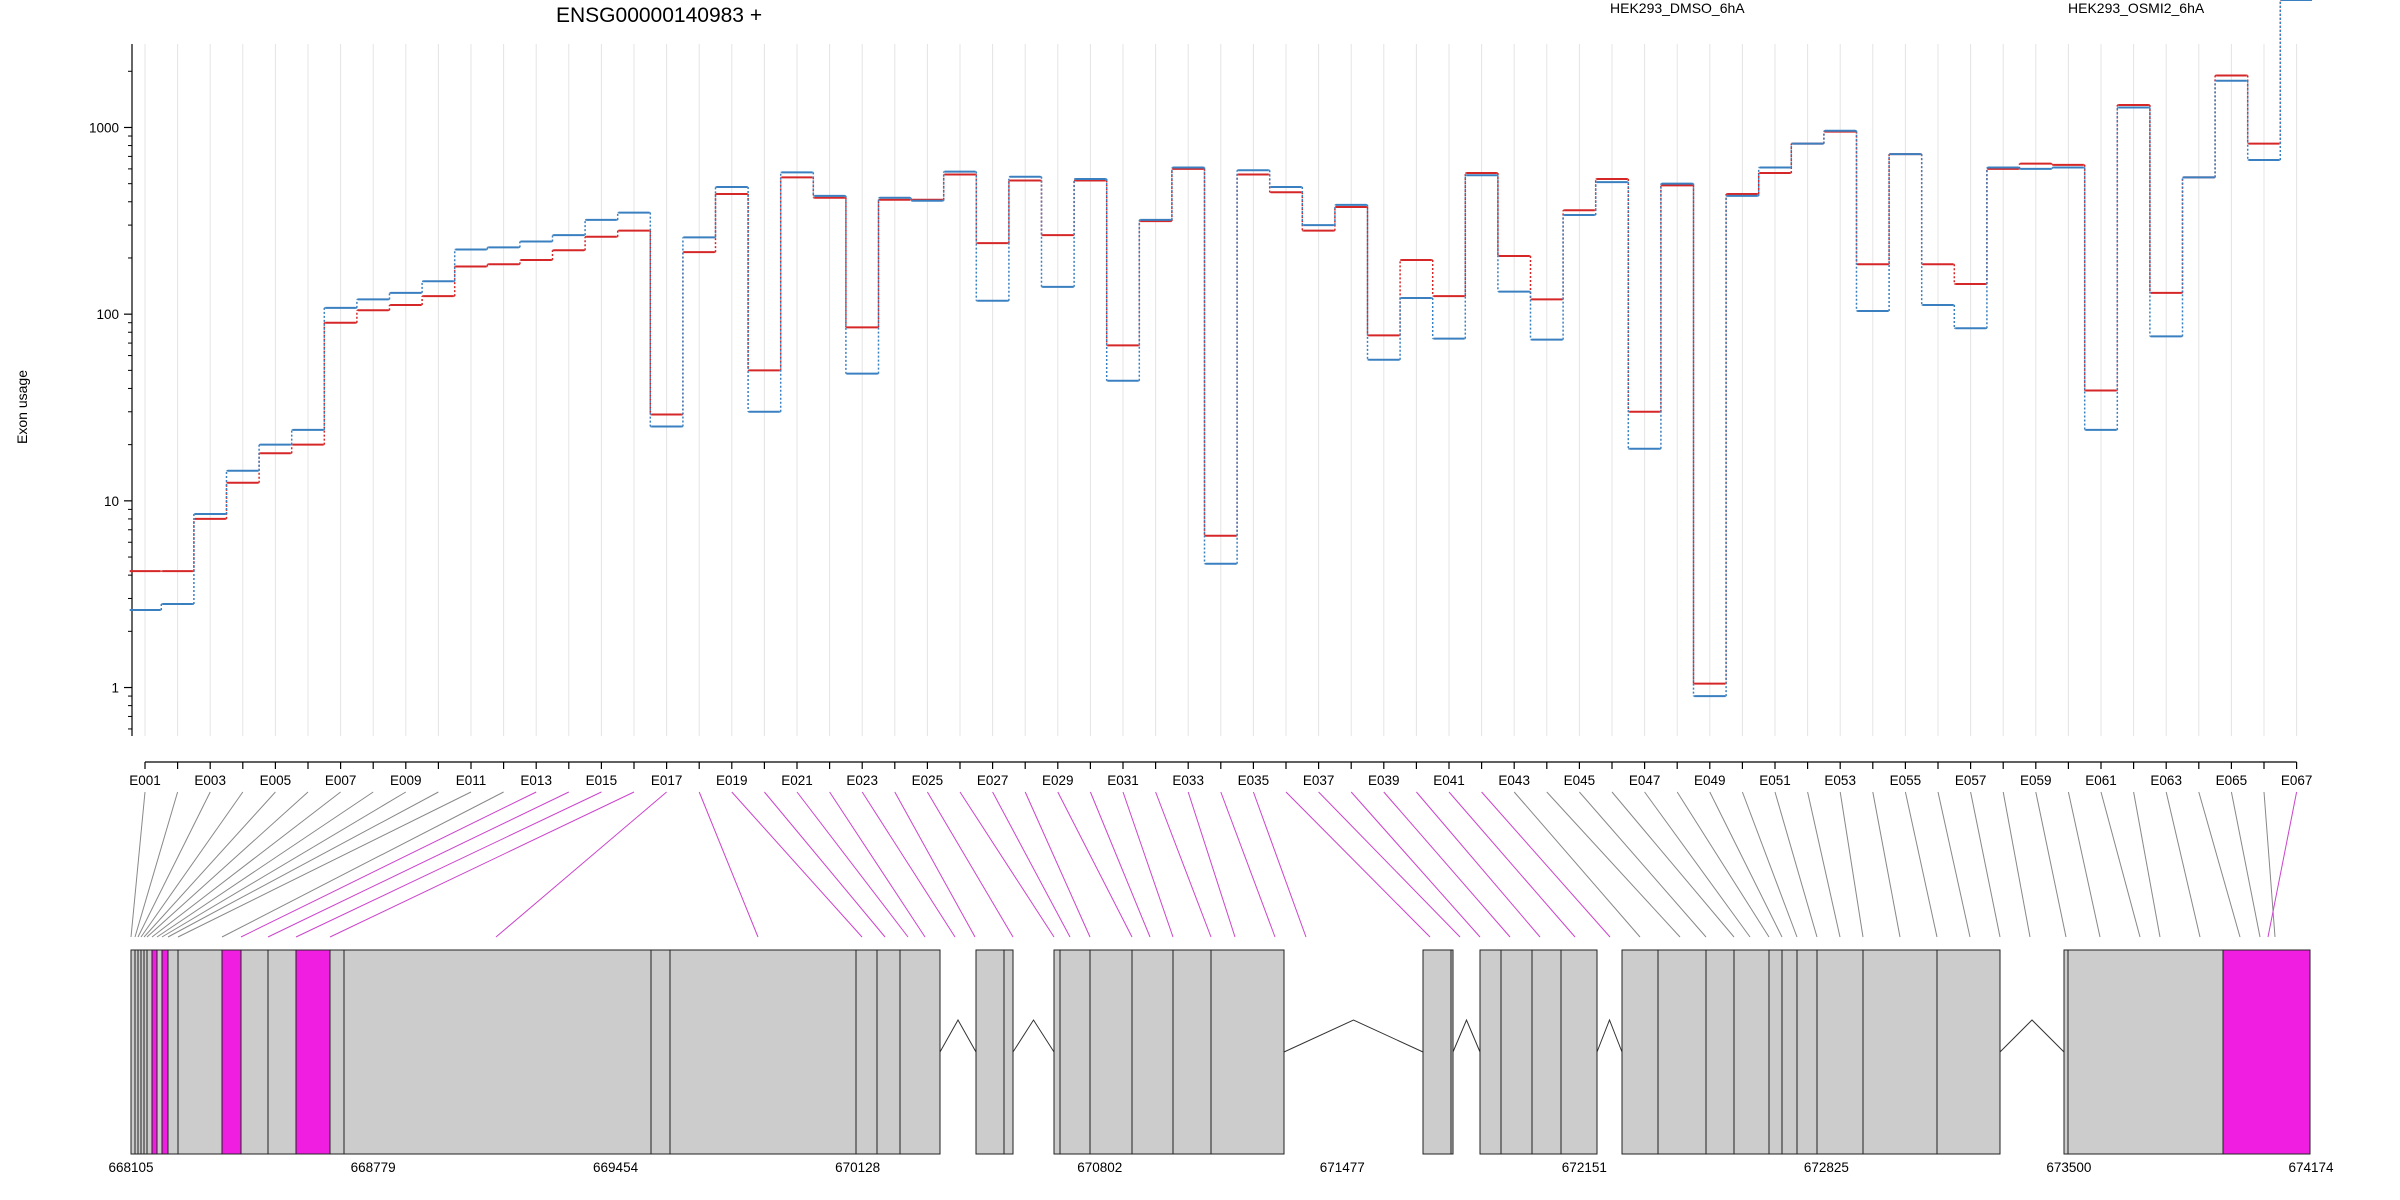 The width and height of the screenshot is (2400, 1200). I want to click on bin-tick-label: E051, so click(1775, 780).